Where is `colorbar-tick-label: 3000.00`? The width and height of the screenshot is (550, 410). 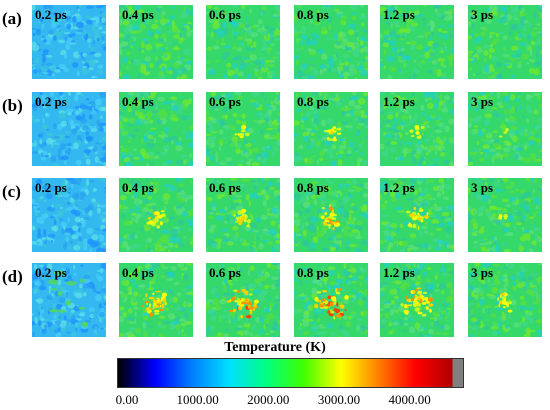 colorbar-tick-label: 3000.00 is located at coordinates (339, 399).